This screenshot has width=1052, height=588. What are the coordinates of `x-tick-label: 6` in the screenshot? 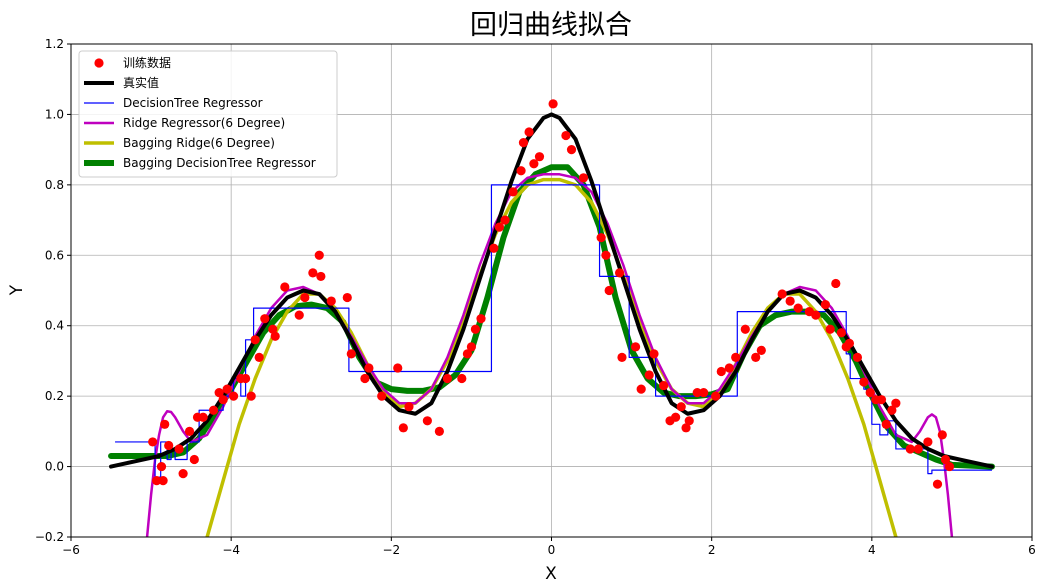 It's located at (1032, 550).